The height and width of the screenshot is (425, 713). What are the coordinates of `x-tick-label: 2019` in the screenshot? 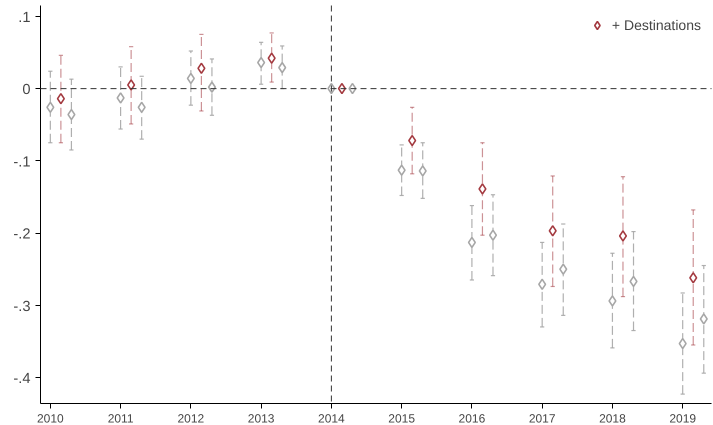 It's located at (682, 418).